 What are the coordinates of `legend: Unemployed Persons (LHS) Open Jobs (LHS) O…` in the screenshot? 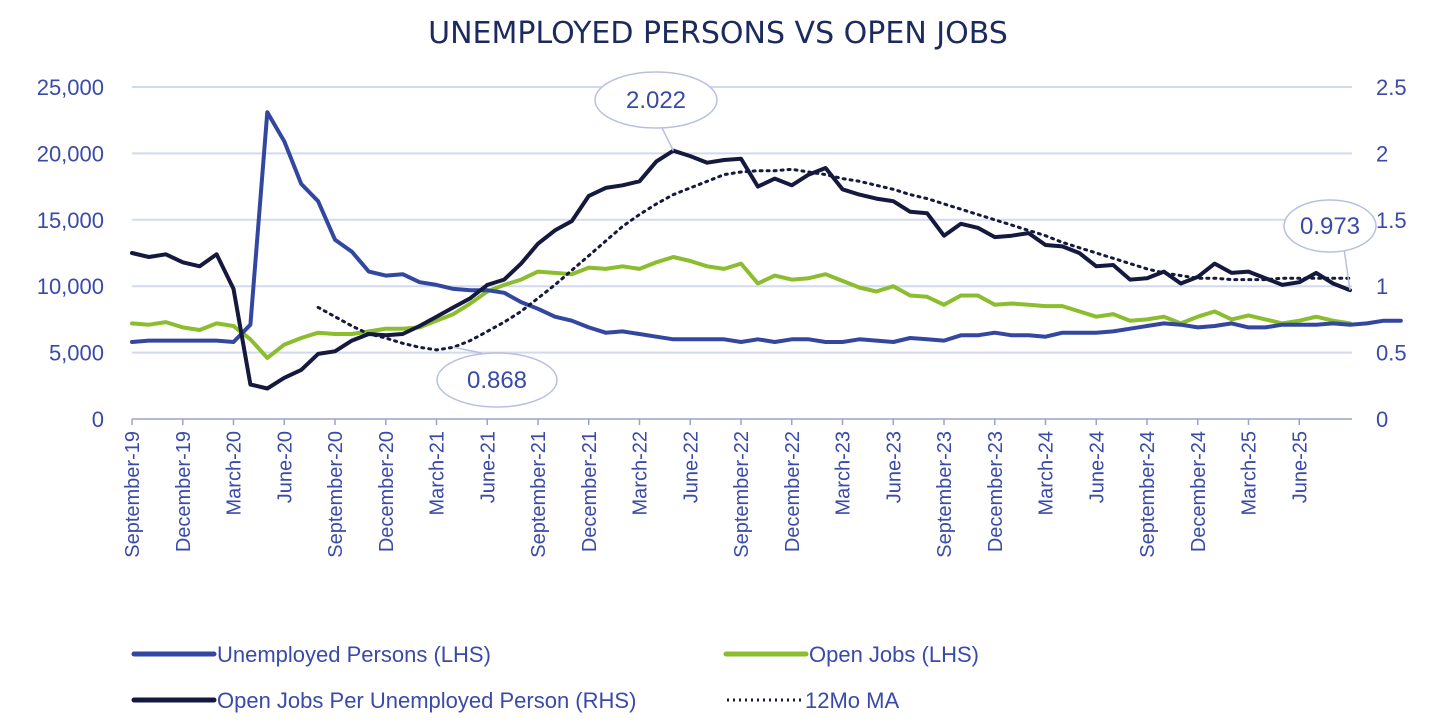 It's located at (555, 677).